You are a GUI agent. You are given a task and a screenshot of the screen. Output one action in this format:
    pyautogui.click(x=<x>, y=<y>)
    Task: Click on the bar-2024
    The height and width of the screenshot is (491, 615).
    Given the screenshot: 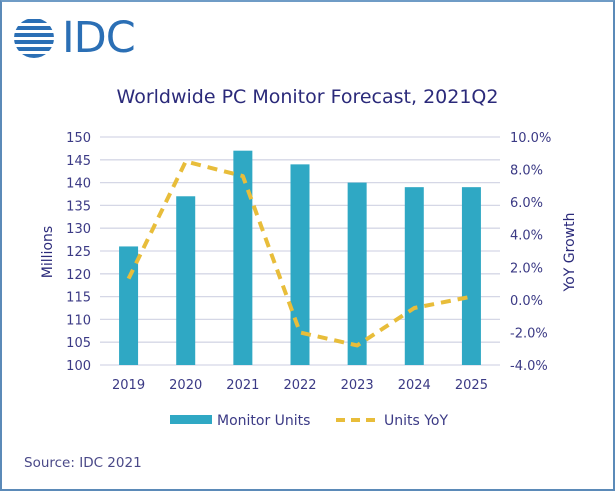 What is the action you would take?
    pyautogui.click(x=414, y=276)
    